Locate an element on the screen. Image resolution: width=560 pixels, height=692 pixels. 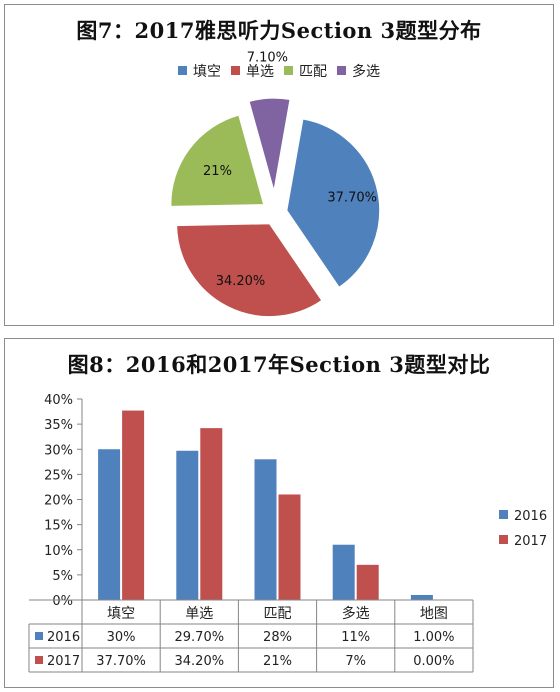
pie-data-label: 21% is located at coordinates (217, 171).